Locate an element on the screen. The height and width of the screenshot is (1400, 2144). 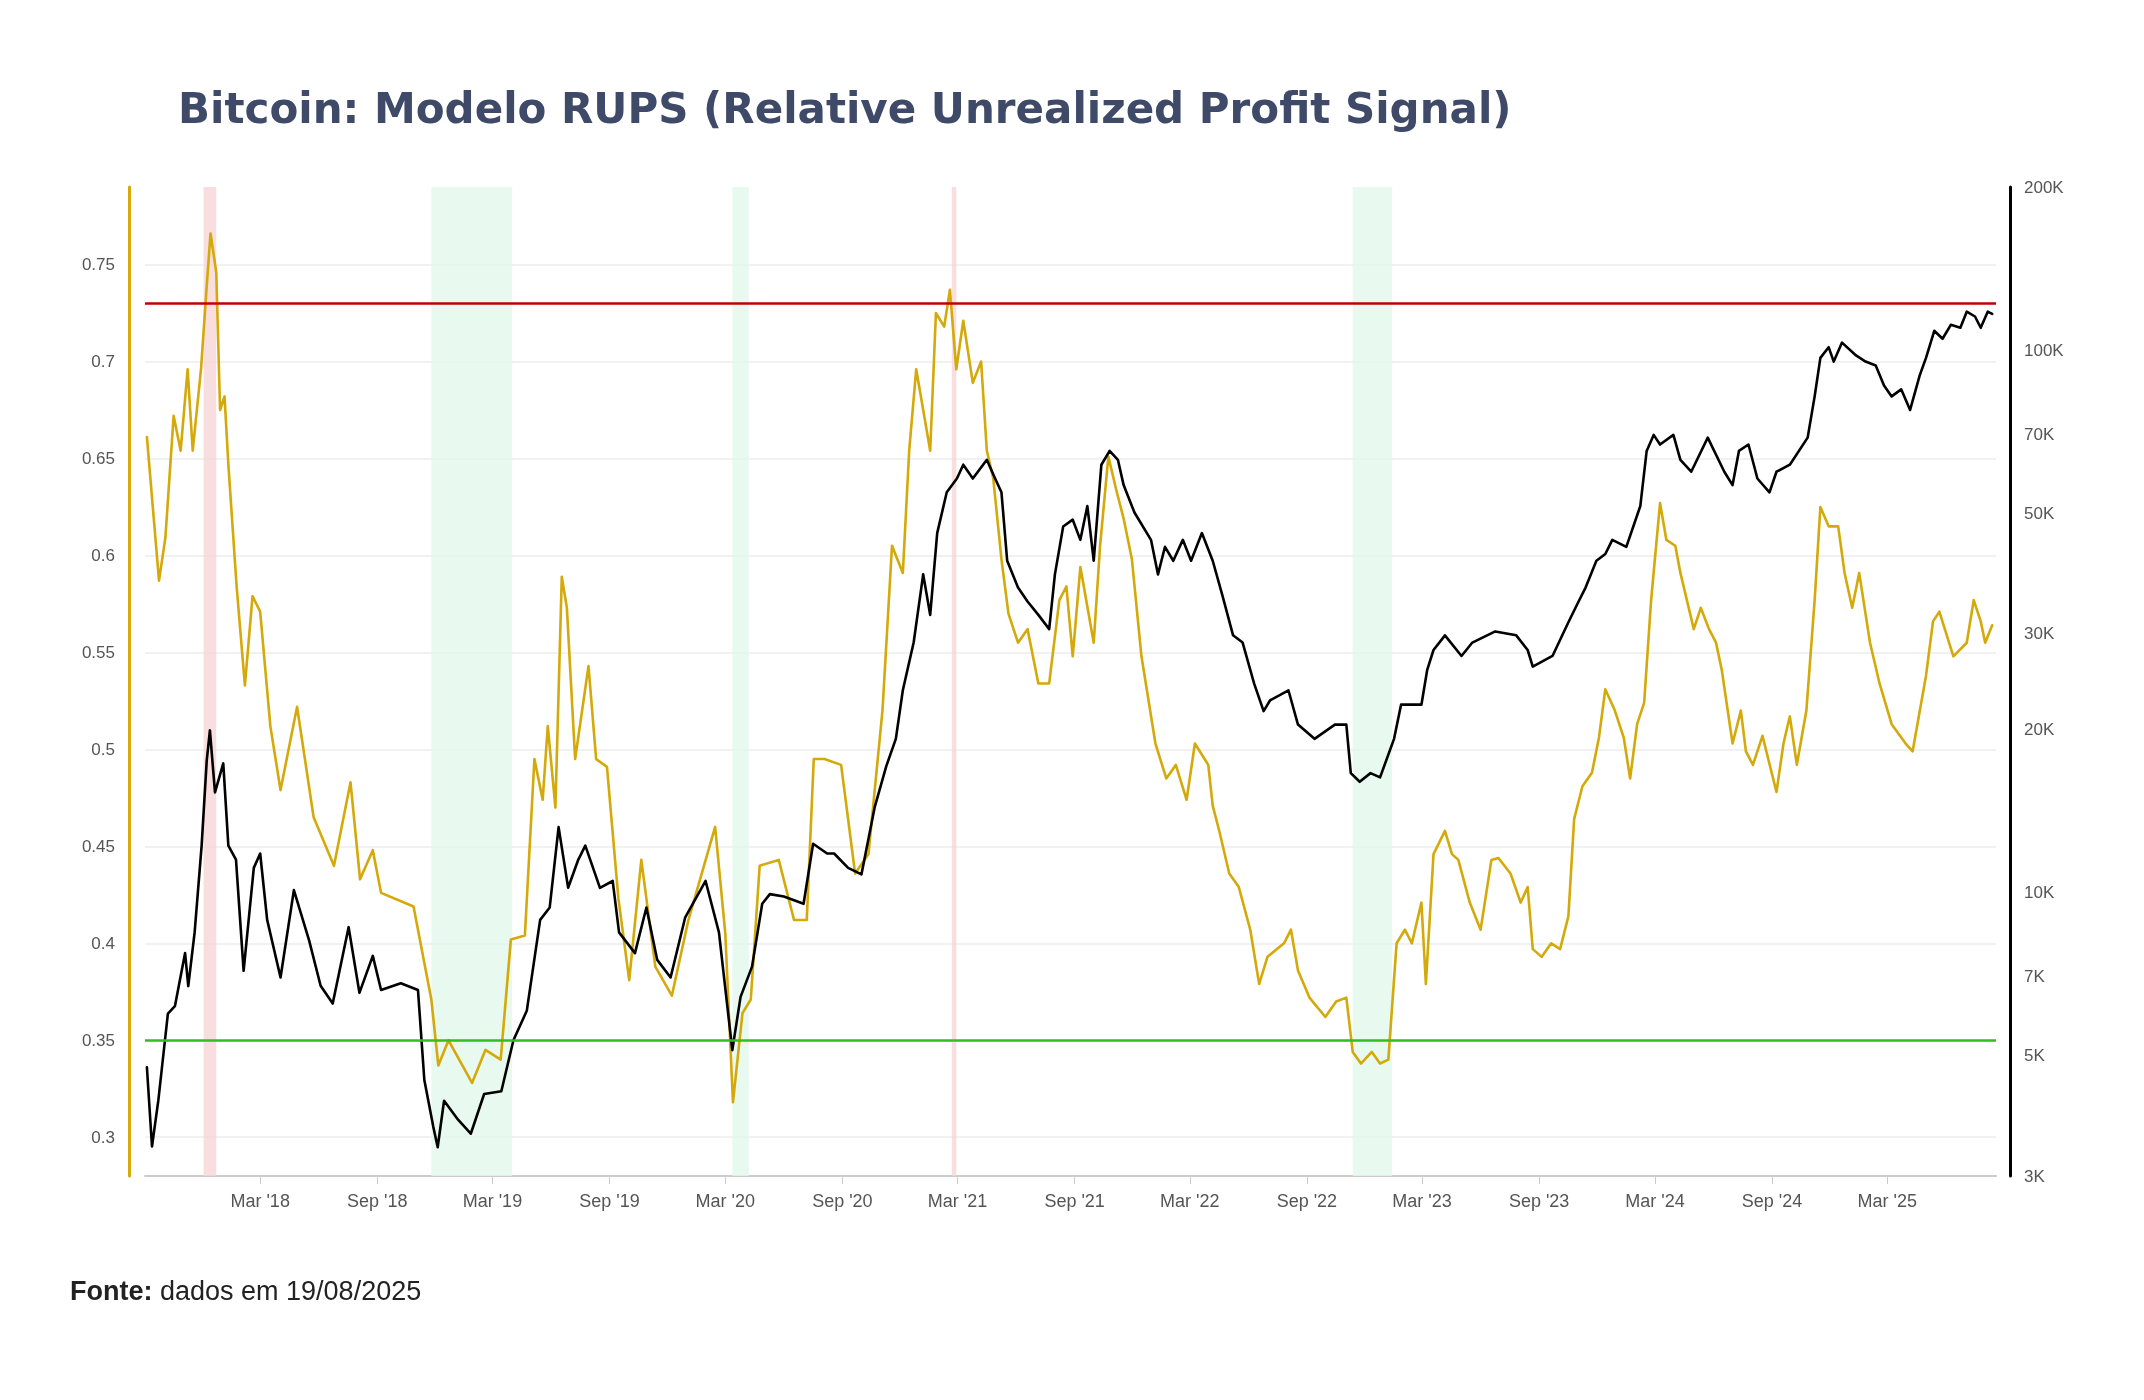
y-tick-label: 0.75 is located at coordinates (98, 265).